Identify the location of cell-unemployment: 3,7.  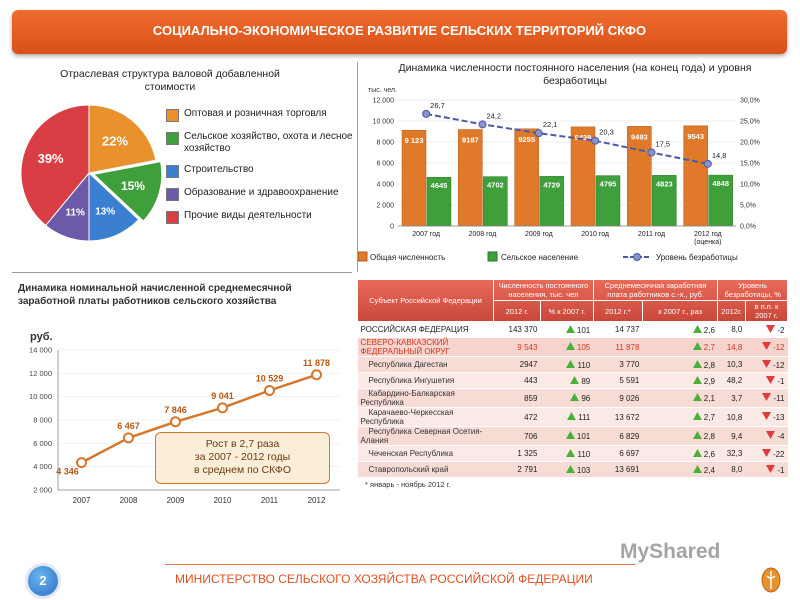
(737, 398).